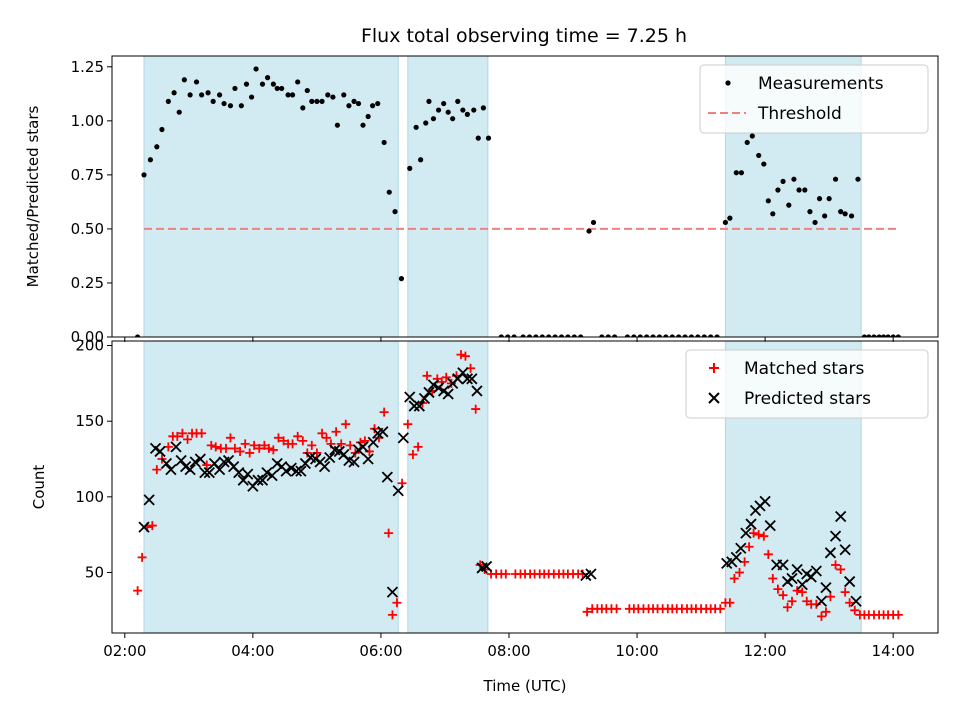 The image size is (960, 724). What do you see at coordinates (821, 84) in the screenshot?
I see `legend-label: Measurements` at bounding box center [821, 84].